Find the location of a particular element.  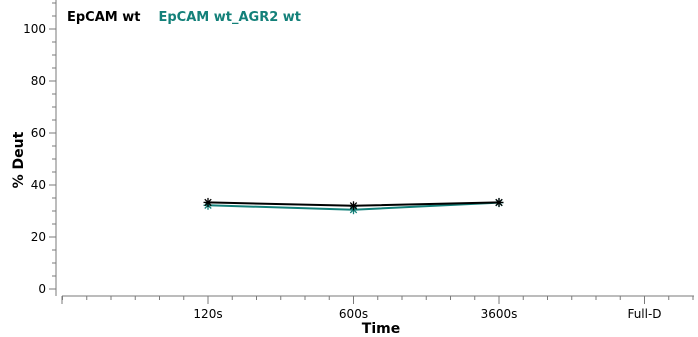

series-layer is located at coordinates (353, 206).